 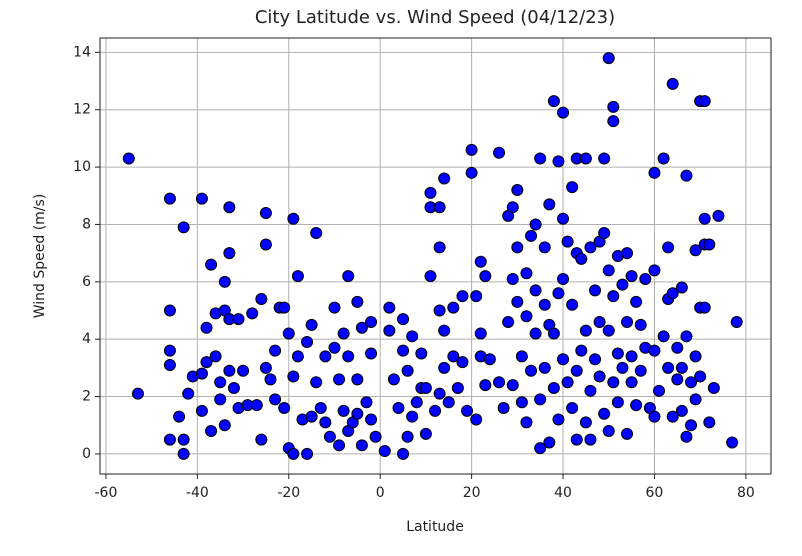 What do you see at coordinates (86, 397) in the screenshot?
I see `y-tick-label: 2` at bounding box center [86, 397].